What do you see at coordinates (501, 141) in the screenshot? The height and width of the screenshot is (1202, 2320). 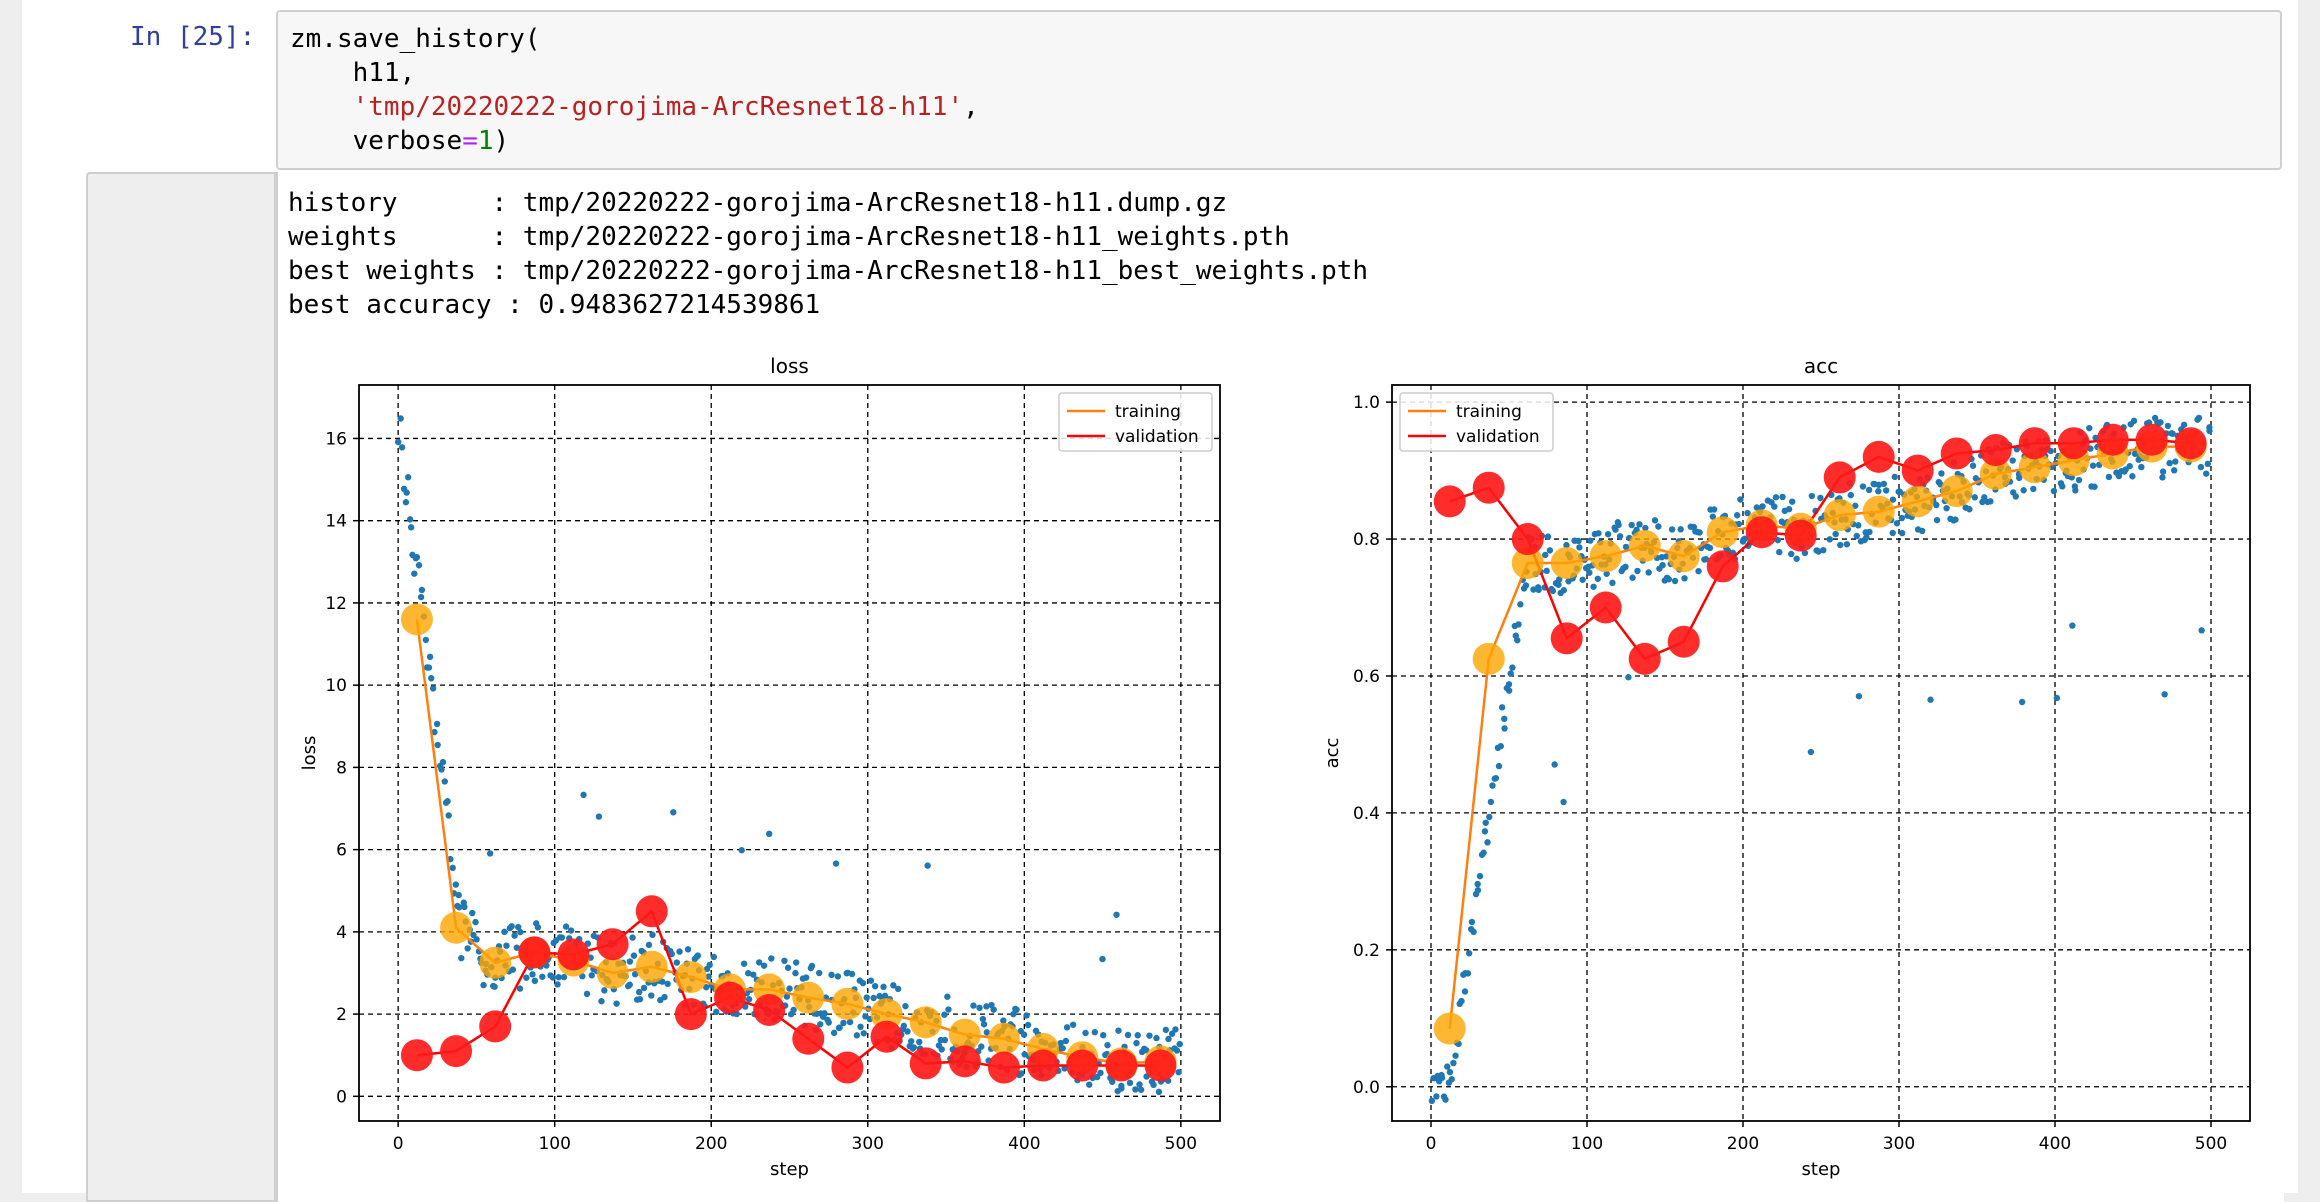 I see `code-close-paren: )` at bounding box center [501, 141].